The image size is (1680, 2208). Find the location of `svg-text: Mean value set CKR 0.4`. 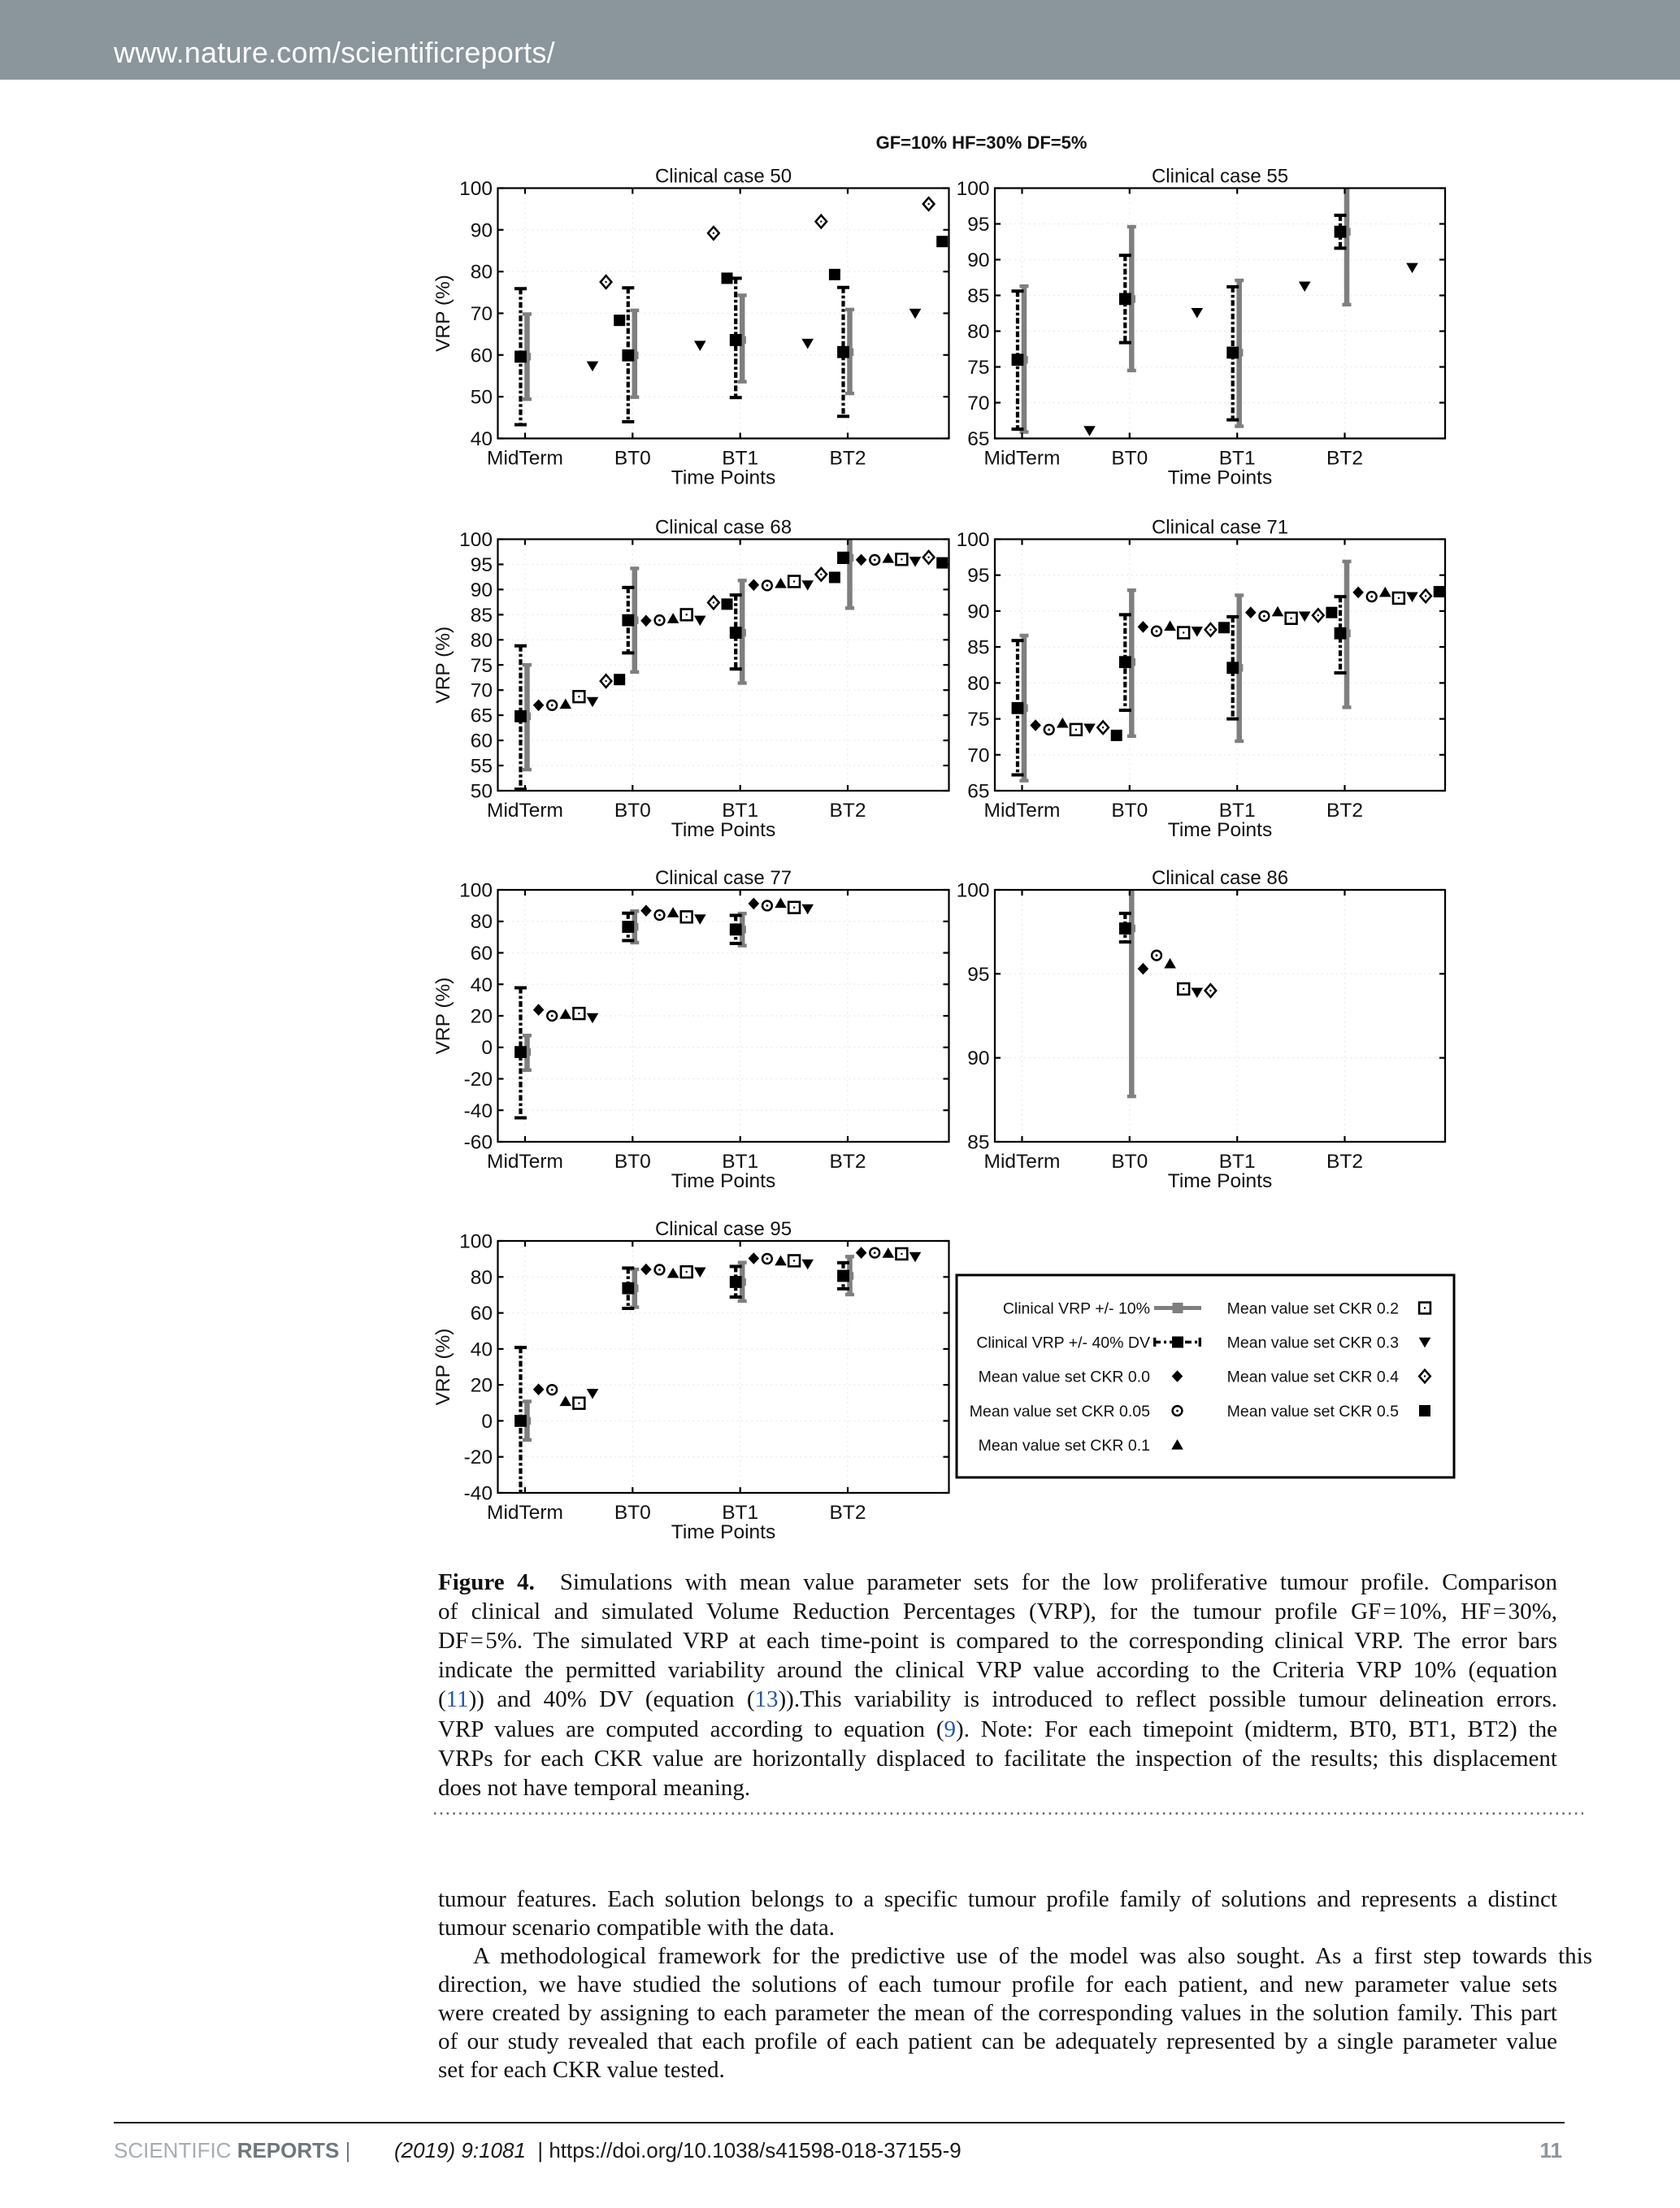

svg-text: Mean value set CKR 0.4 is located at coordinates (1313, 1378).